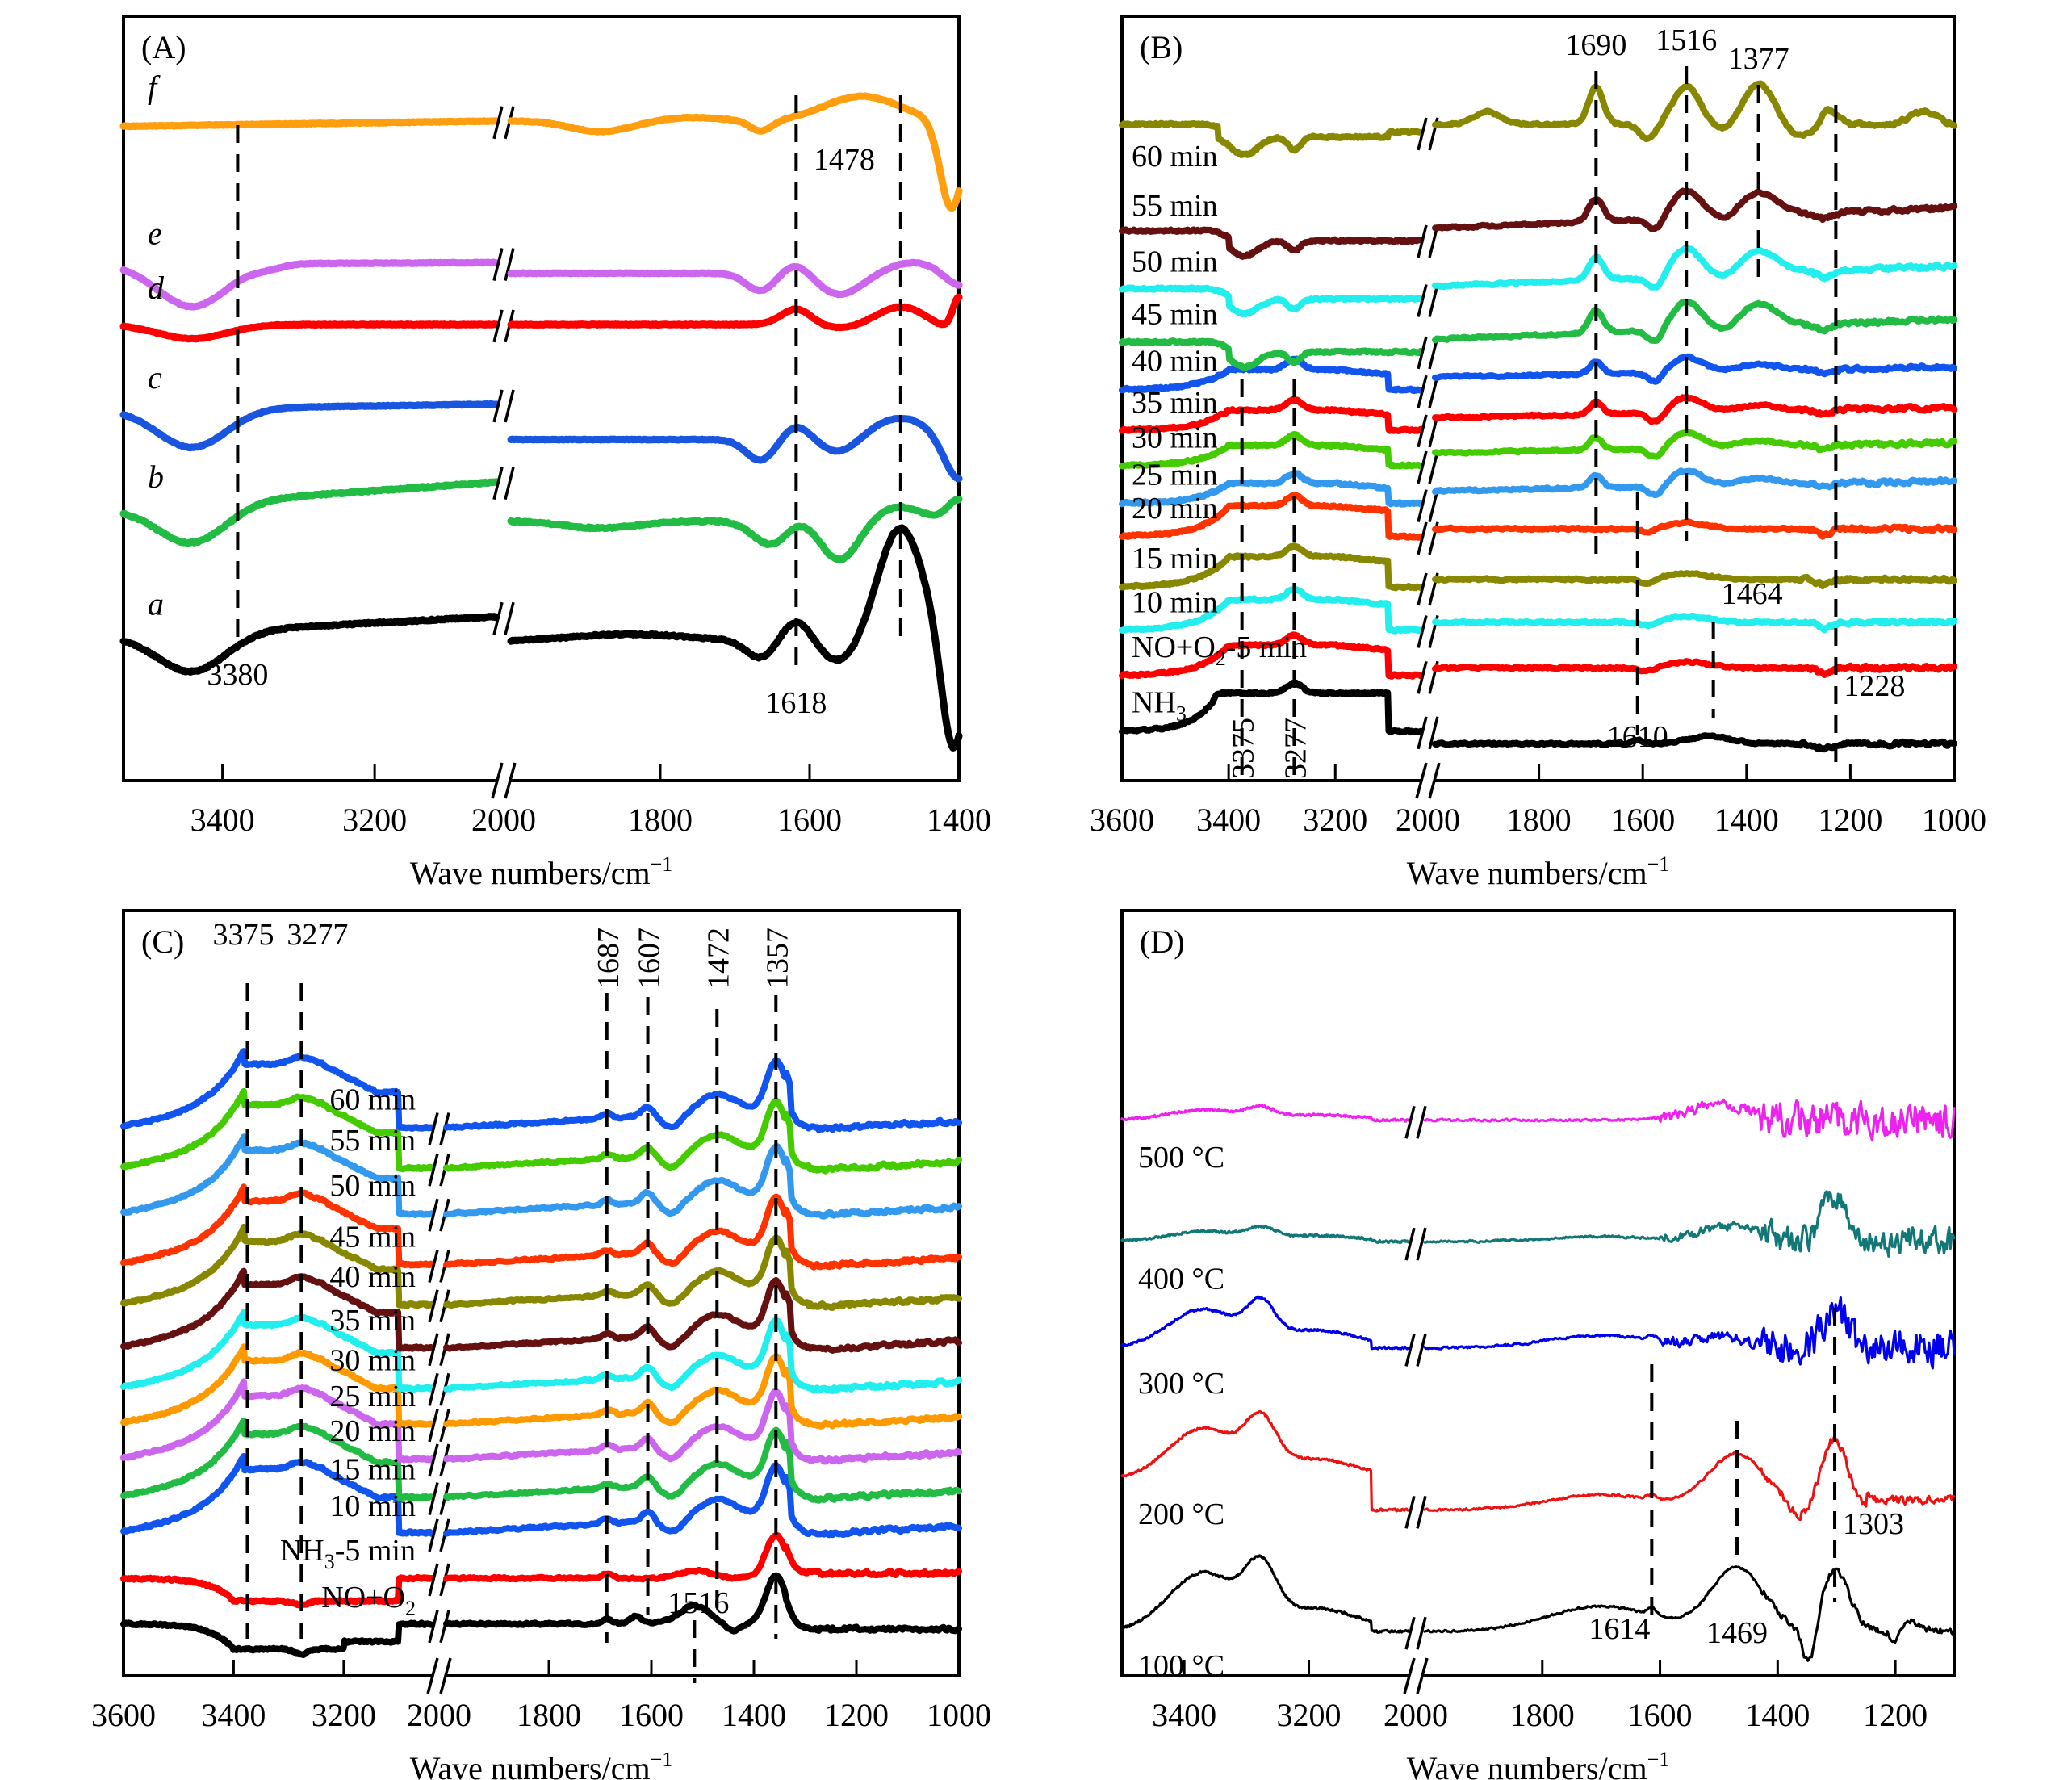  Describe the element at coordinates (1538, 871) in the screenshot. I see `x-axis-title: Wave numbers/cm−1` at that location.